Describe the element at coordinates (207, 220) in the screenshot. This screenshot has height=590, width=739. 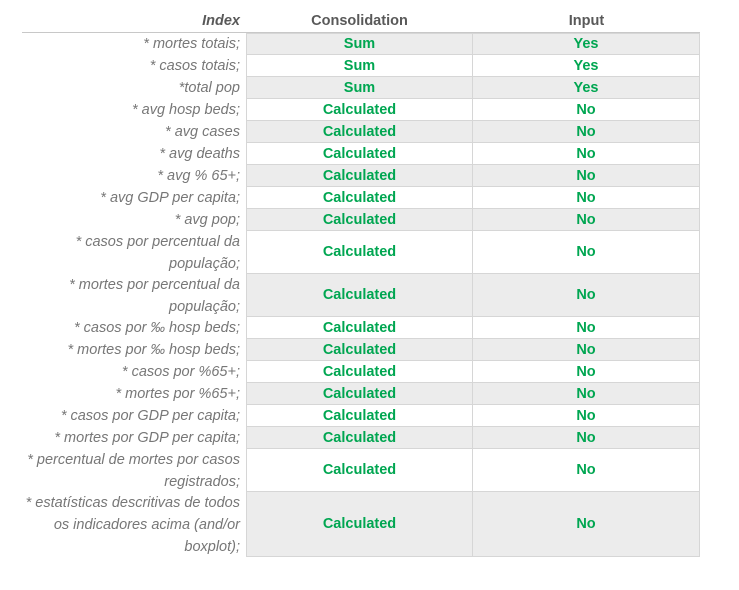
I see `index-cell: * avg pop;` at that location.